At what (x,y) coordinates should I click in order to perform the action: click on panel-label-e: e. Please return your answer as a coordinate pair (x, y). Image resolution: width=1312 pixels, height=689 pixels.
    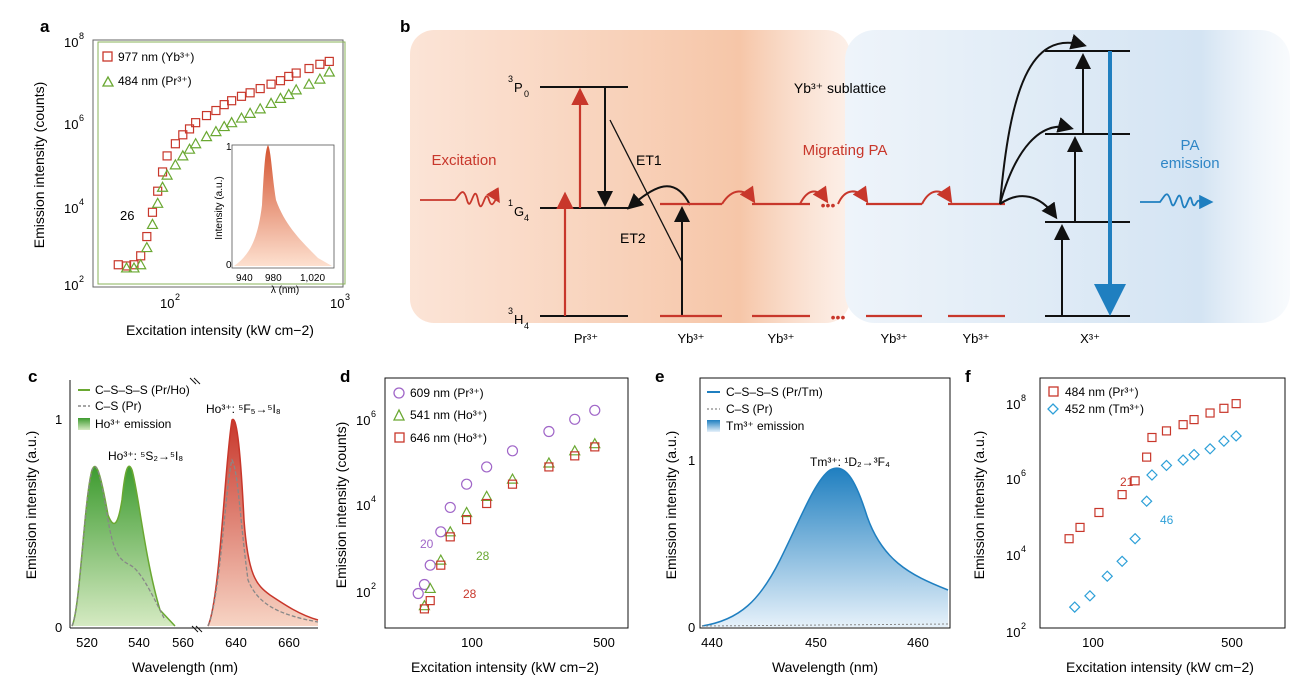
    Looking at the image, I should click on (659, 376).